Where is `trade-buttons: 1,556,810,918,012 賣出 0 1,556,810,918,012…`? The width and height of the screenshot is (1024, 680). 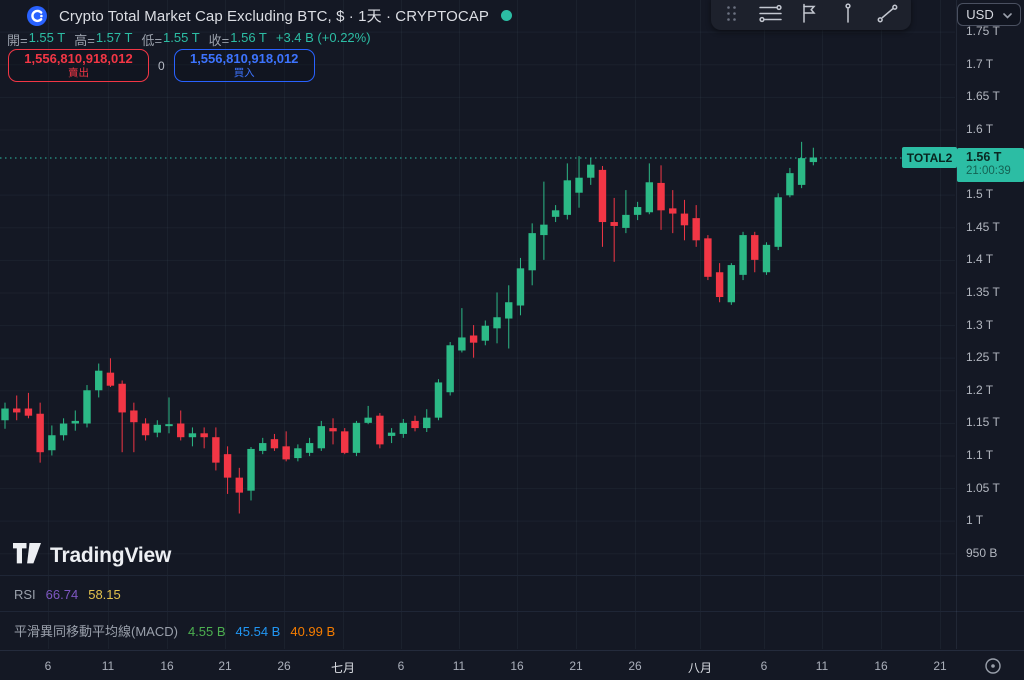
trade-buttons: 1,556,810,918,012 賣出 0 1,556,810,918,012… is located at coordinates (161, 65).